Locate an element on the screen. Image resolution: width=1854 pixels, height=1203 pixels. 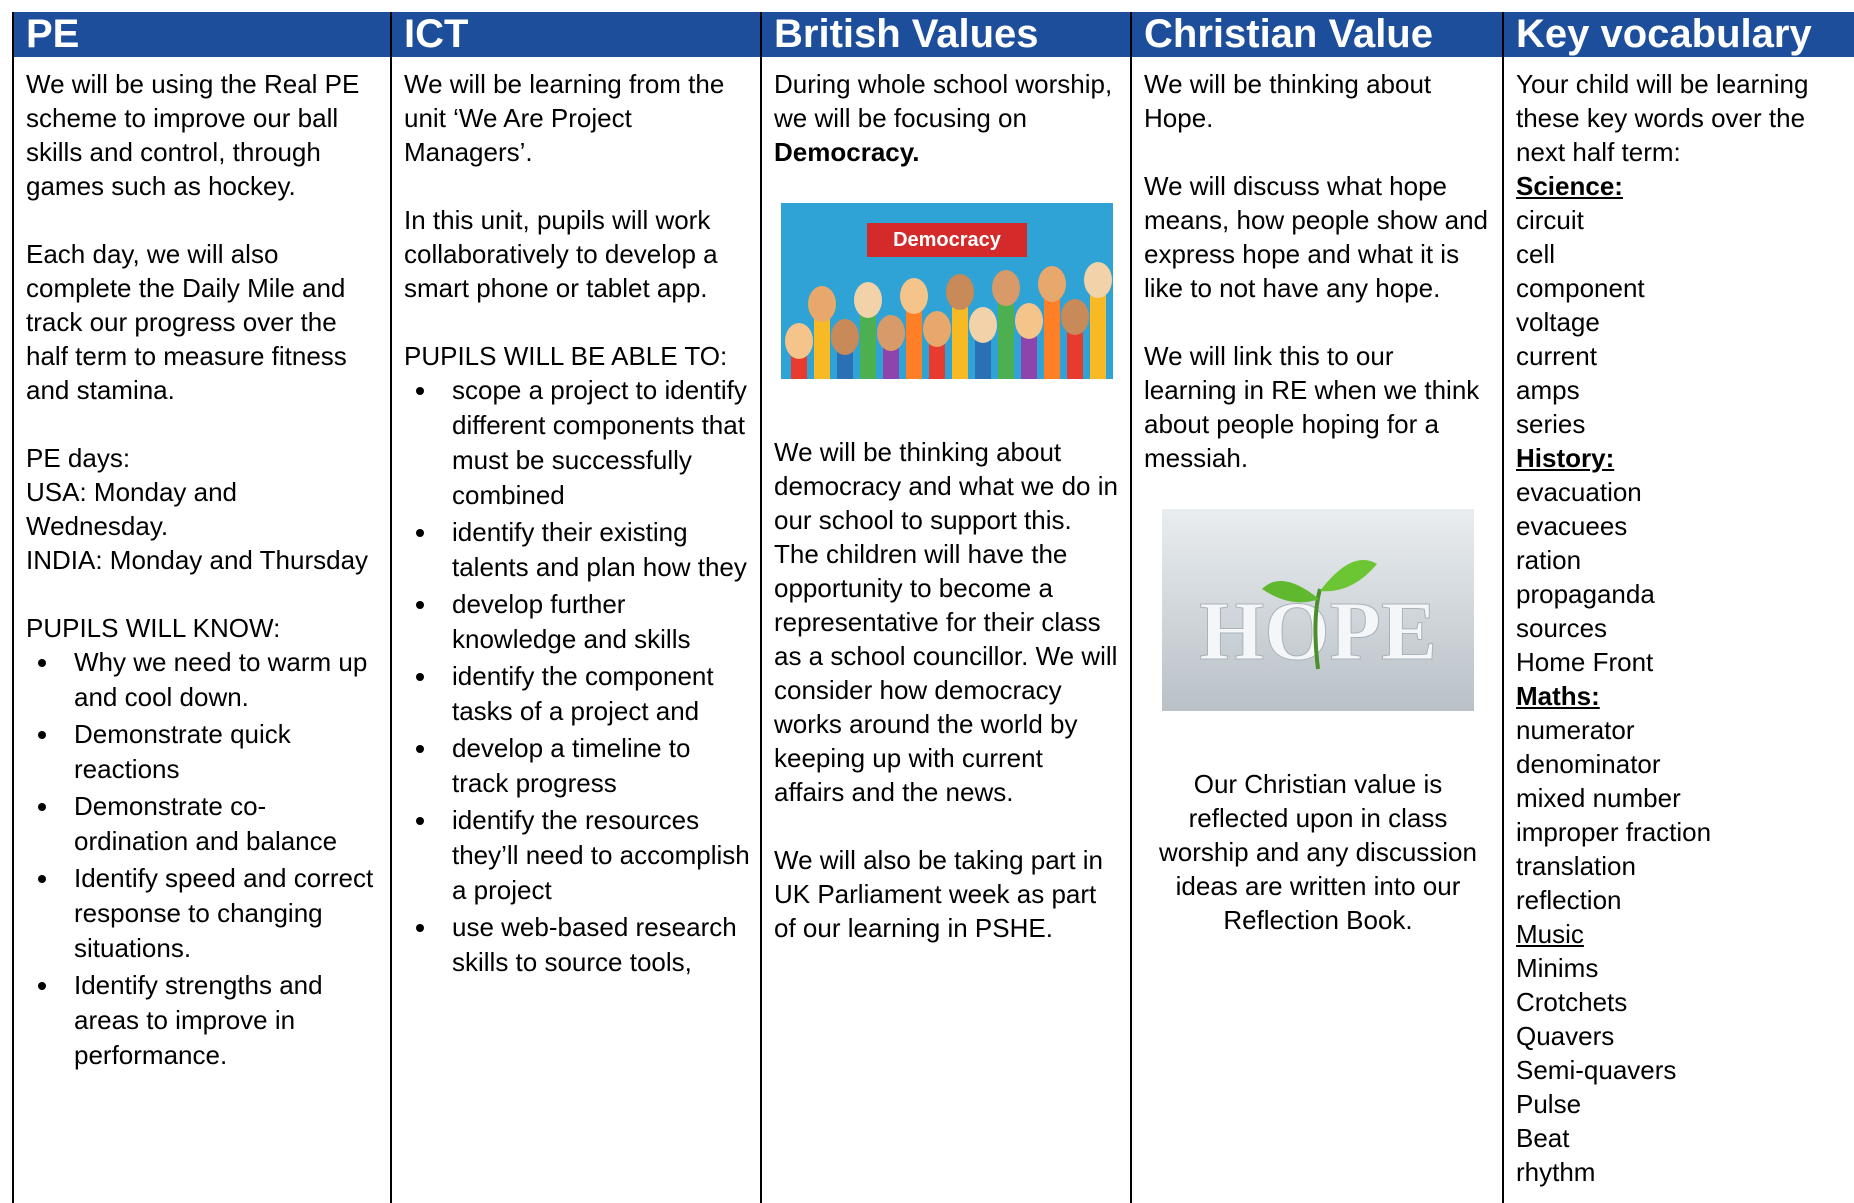
vocab-word: propaganda is located at coordinates (1585, 594).